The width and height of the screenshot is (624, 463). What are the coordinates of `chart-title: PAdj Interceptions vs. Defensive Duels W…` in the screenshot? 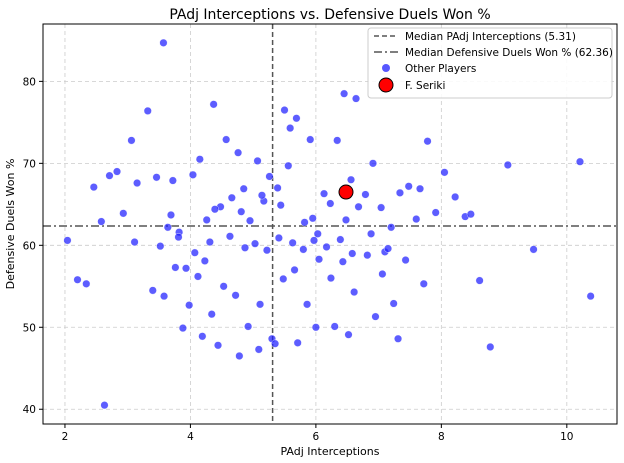 It's located at (329, 15).